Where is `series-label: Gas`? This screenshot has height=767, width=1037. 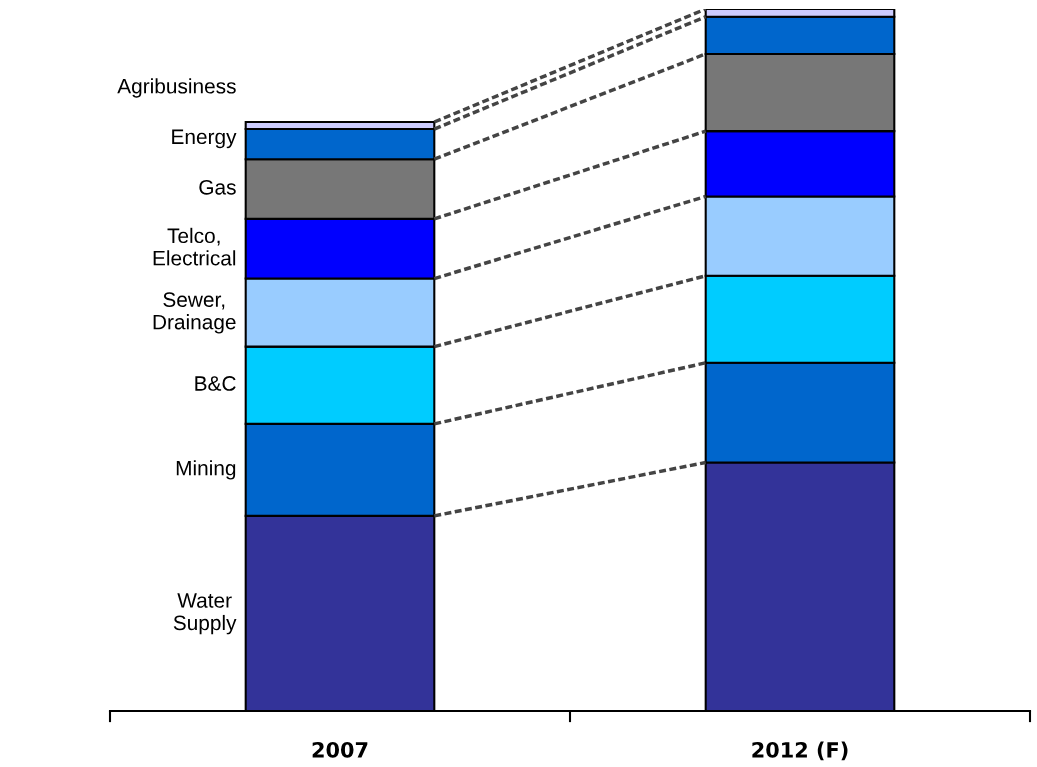
series-label: Gas is located at coordinates (217, 187).